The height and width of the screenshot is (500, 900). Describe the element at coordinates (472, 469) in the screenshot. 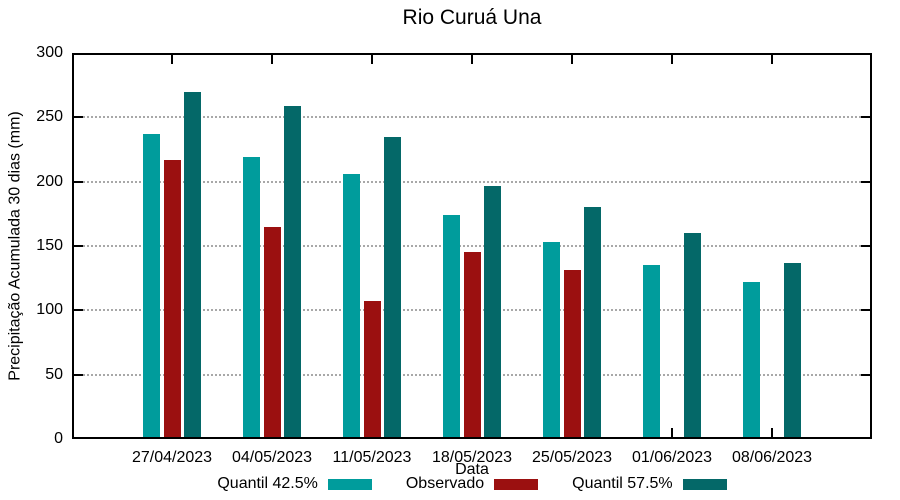

I see `x-axis-label: Data` at that location.